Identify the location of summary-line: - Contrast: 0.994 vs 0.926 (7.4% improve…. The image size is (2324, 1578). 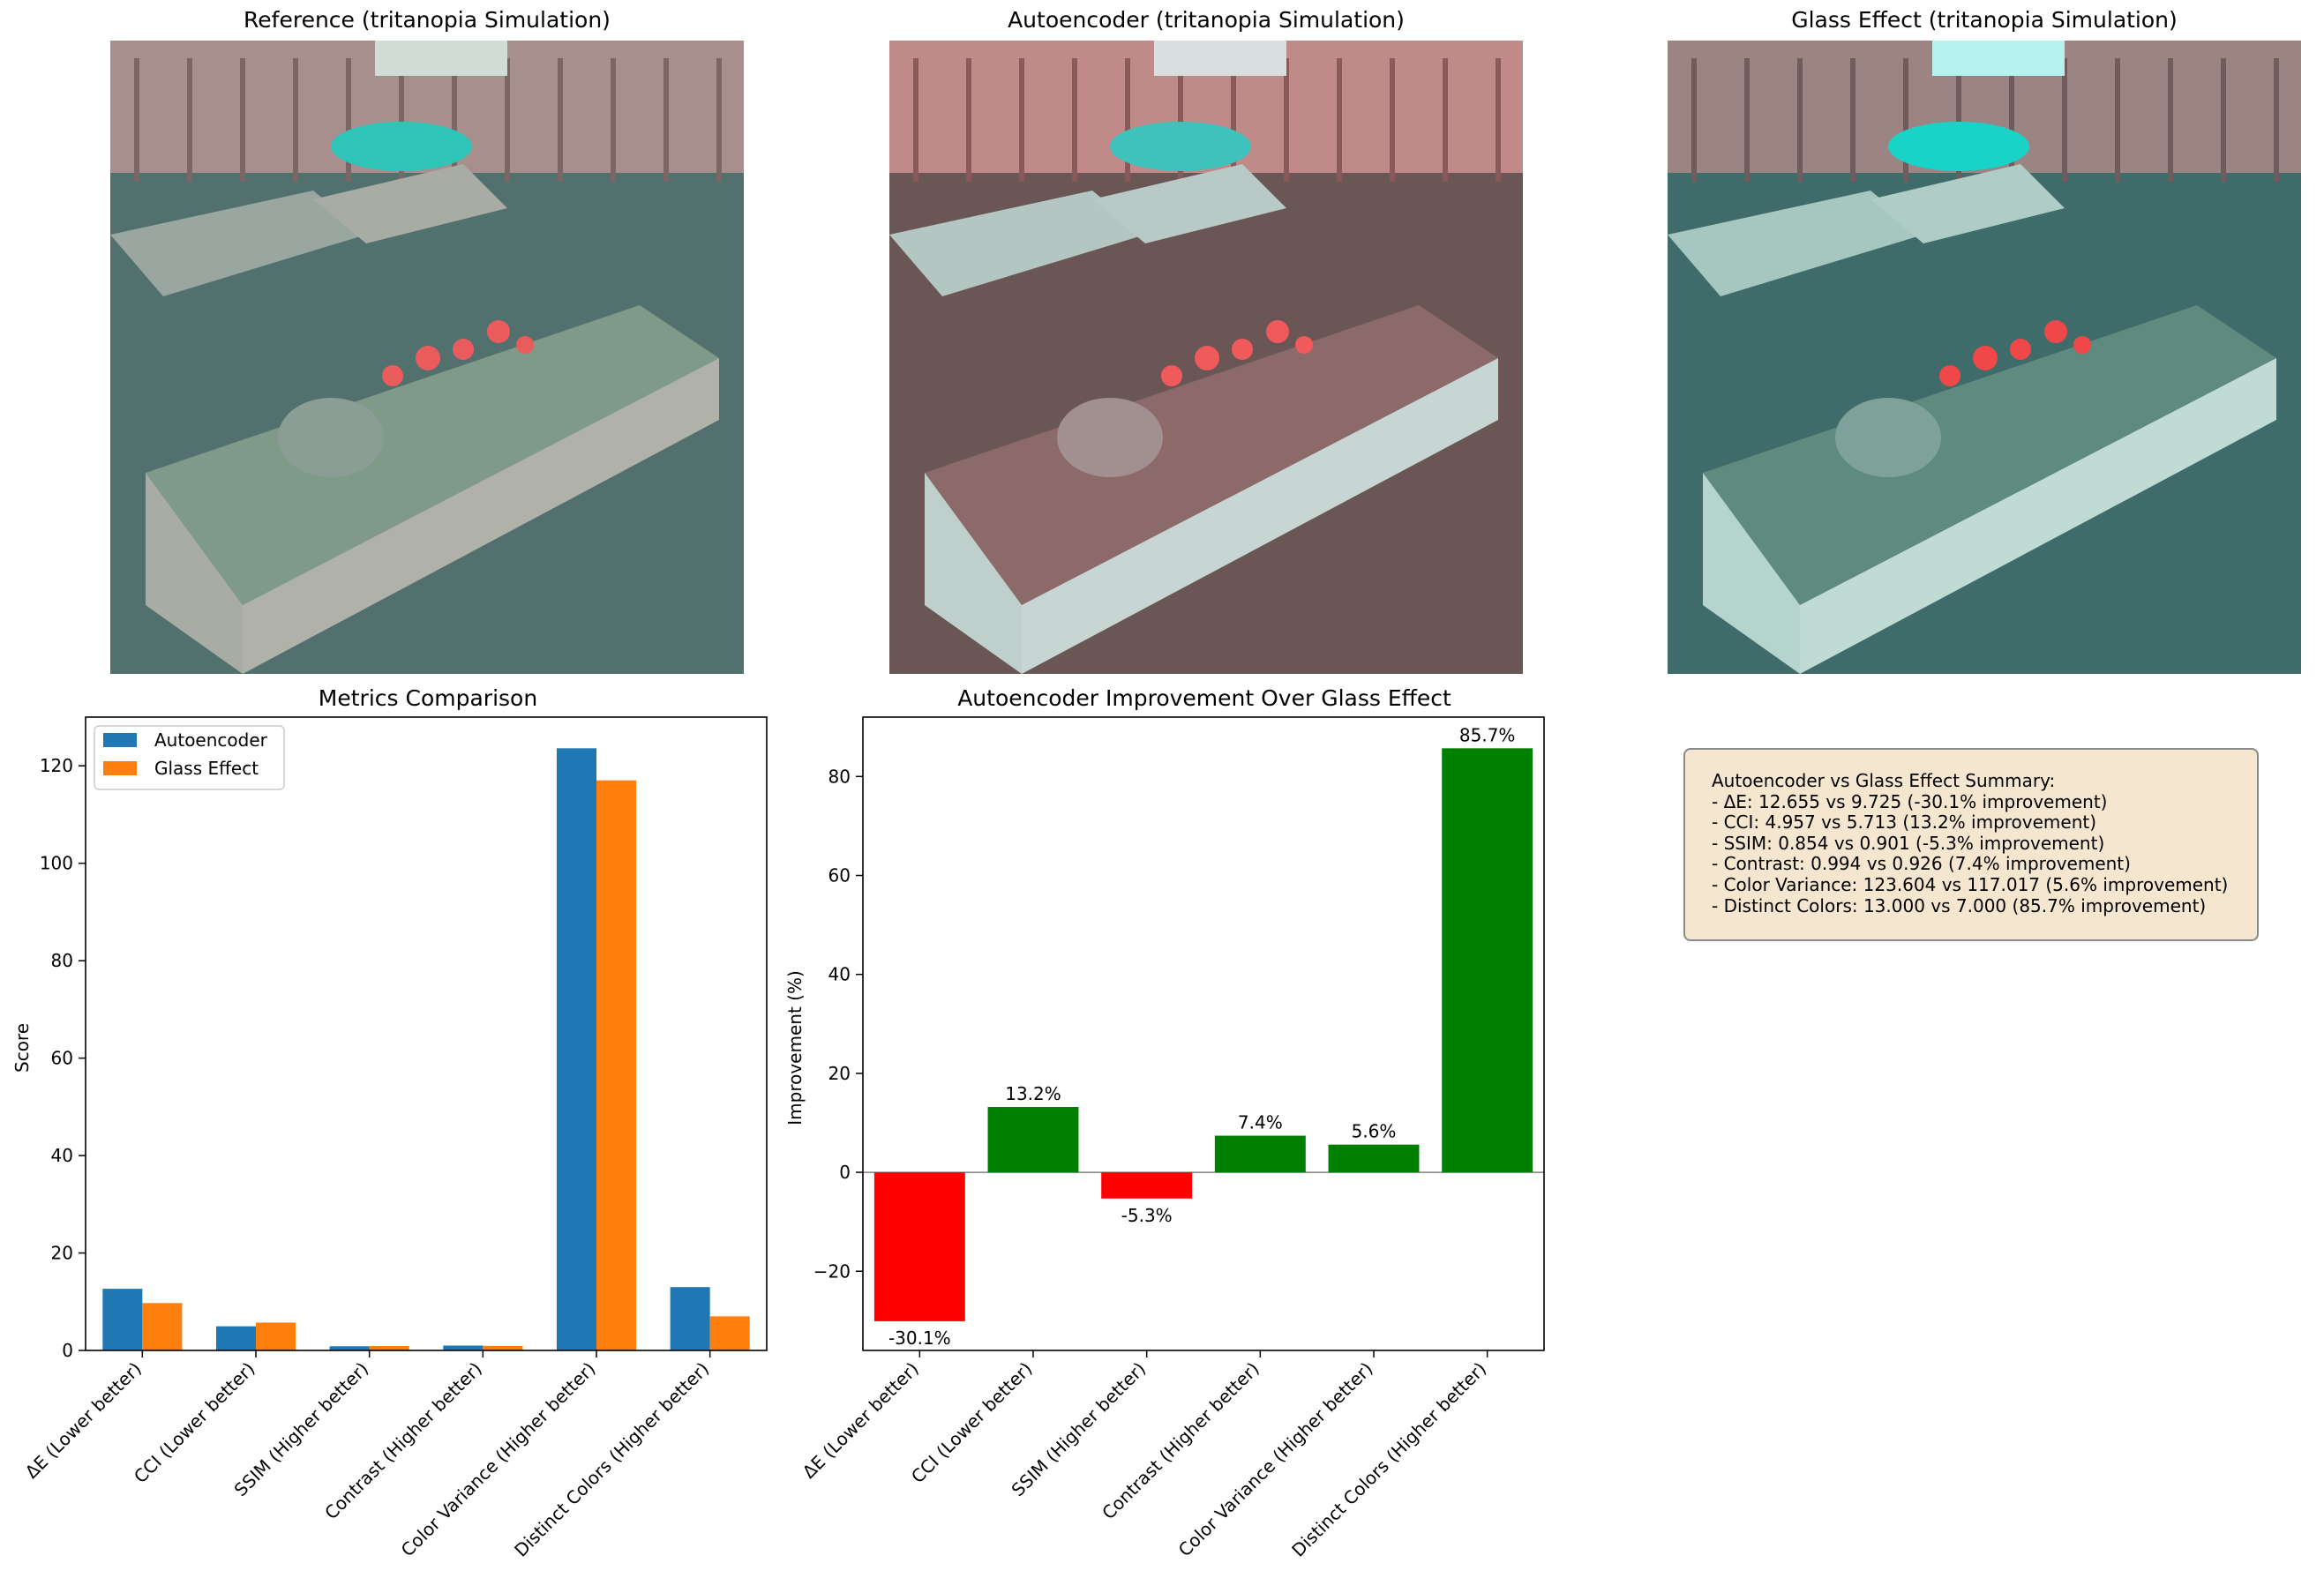
(1922, 864).